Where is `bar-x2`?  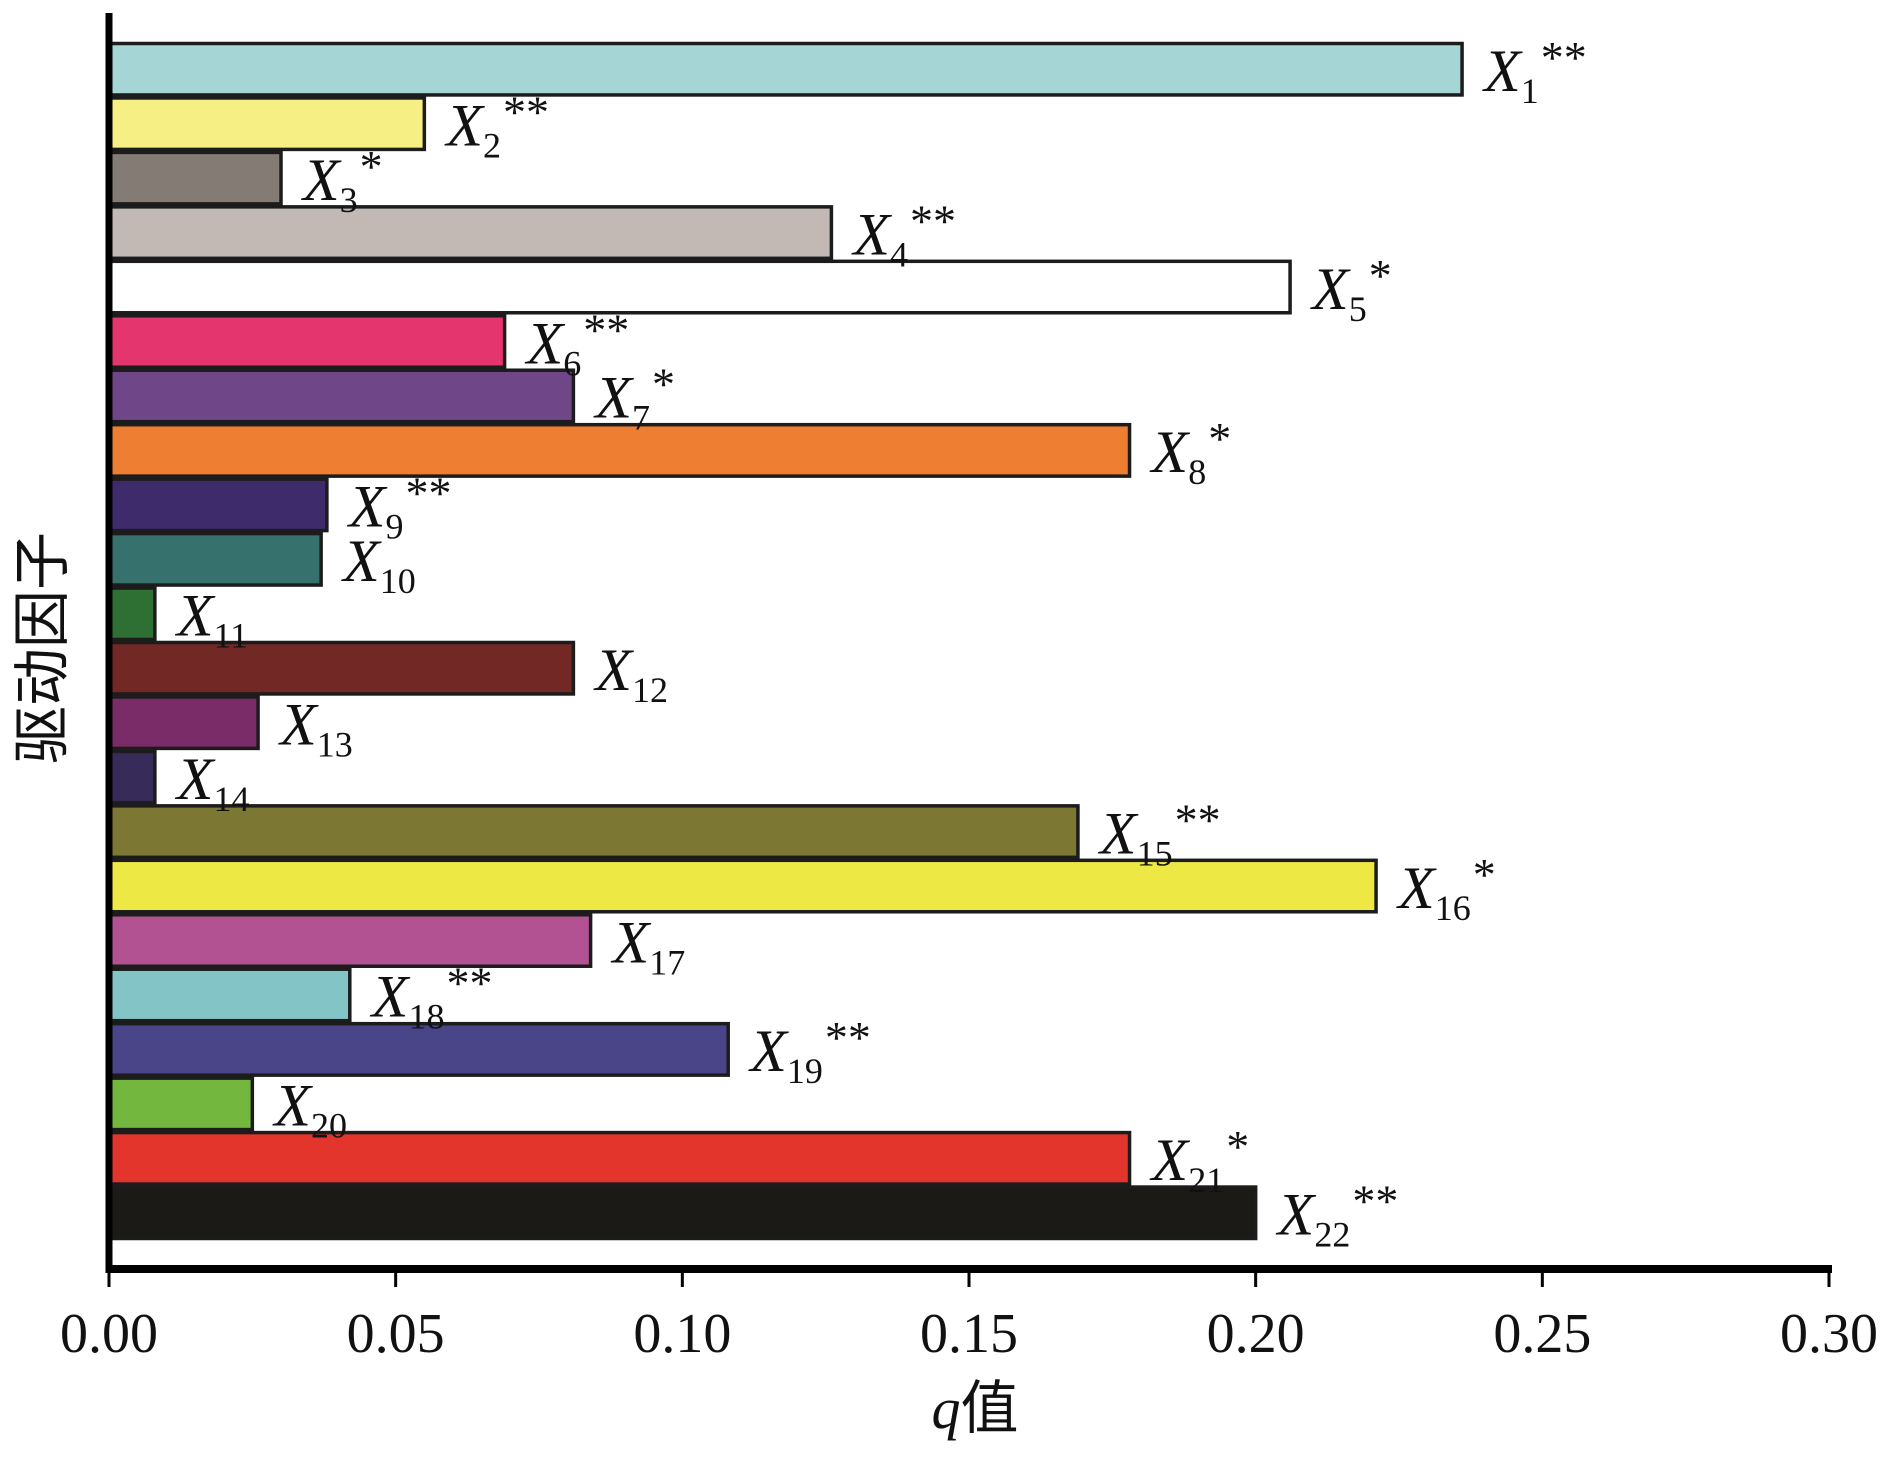 bar-x2 is located at coordinates (267, 124).